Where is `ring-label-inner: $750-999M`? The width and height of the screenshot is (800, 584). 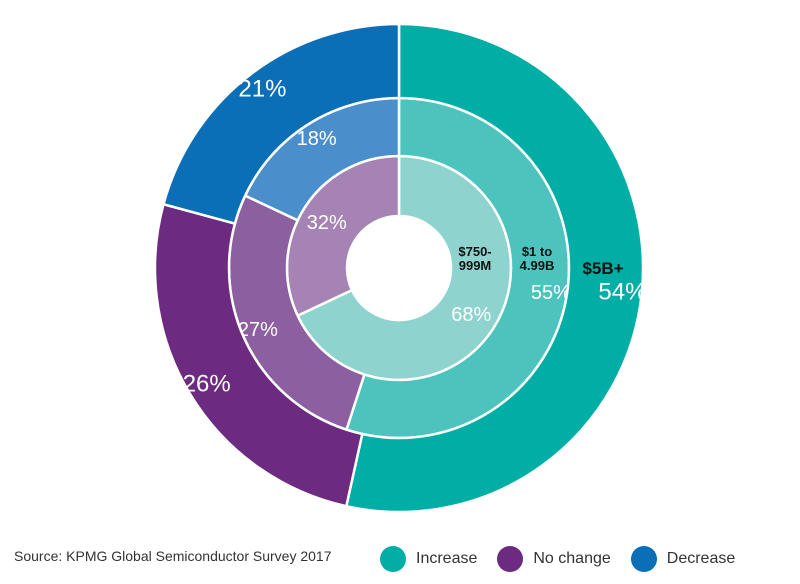
ring-label-inner: $750-999M is located at coordinates (474, 258).